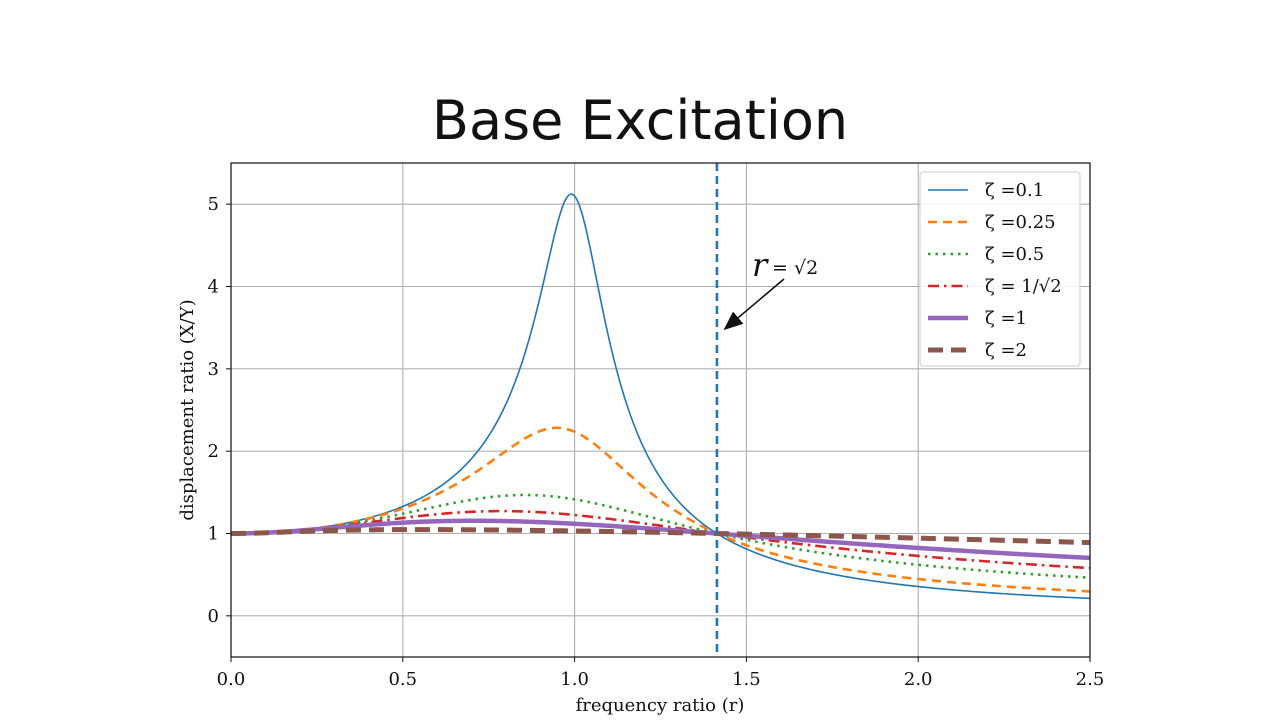 This screenshot has height=720, width=1280. Describe the element at coordinates (574, 679) in the screenshot. I see `x-tick-label-2: 1.0` at that location.